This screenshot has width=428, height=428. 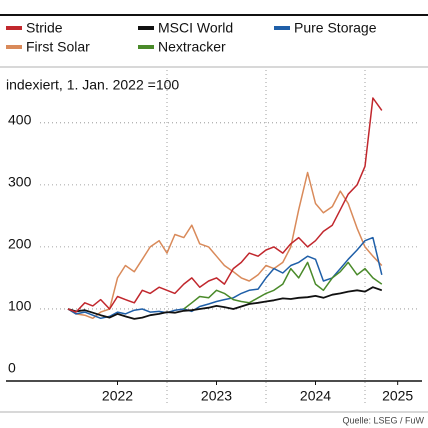 What do you see at coordinates (192, 47) in the screenshot?
I see `legend-label: Nextracker` at bounding box center [192, 47].